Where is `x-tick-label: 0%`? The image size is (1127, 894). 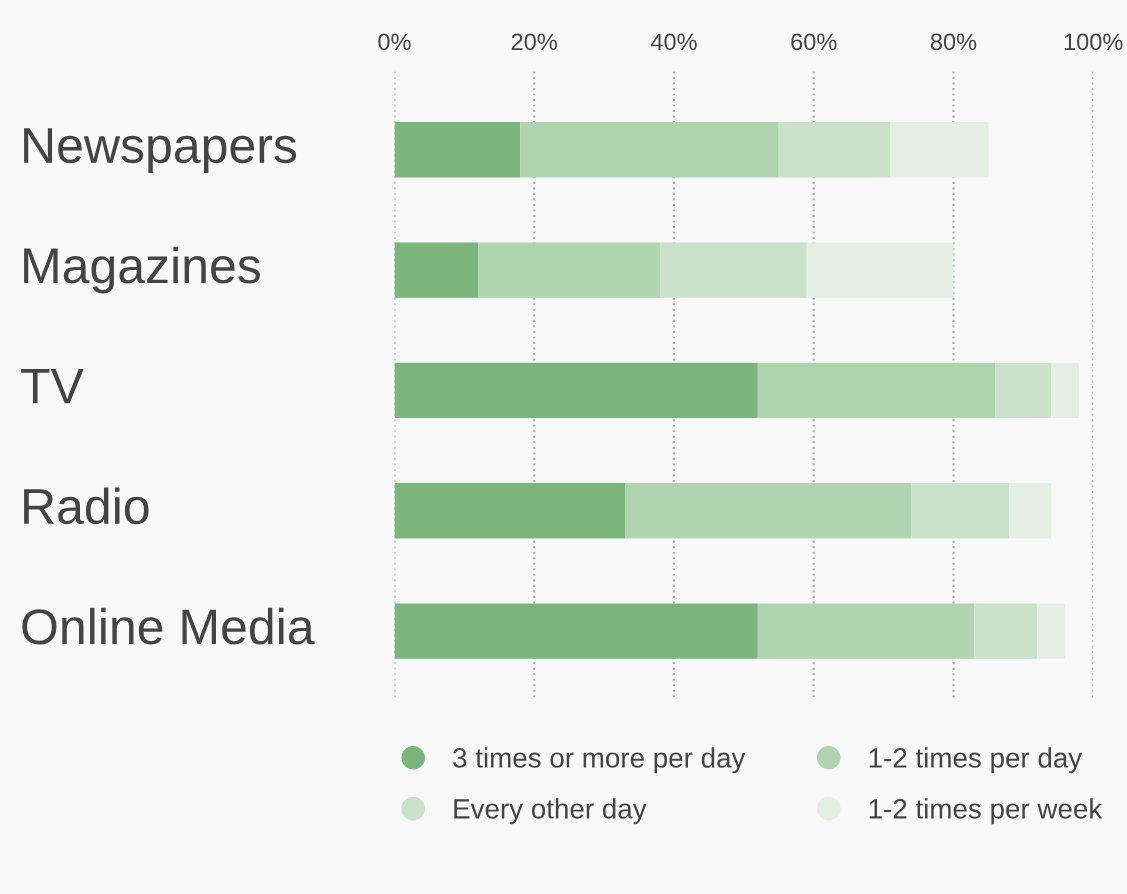
x-tick-label: 0% is located at coordinates (394, 42).